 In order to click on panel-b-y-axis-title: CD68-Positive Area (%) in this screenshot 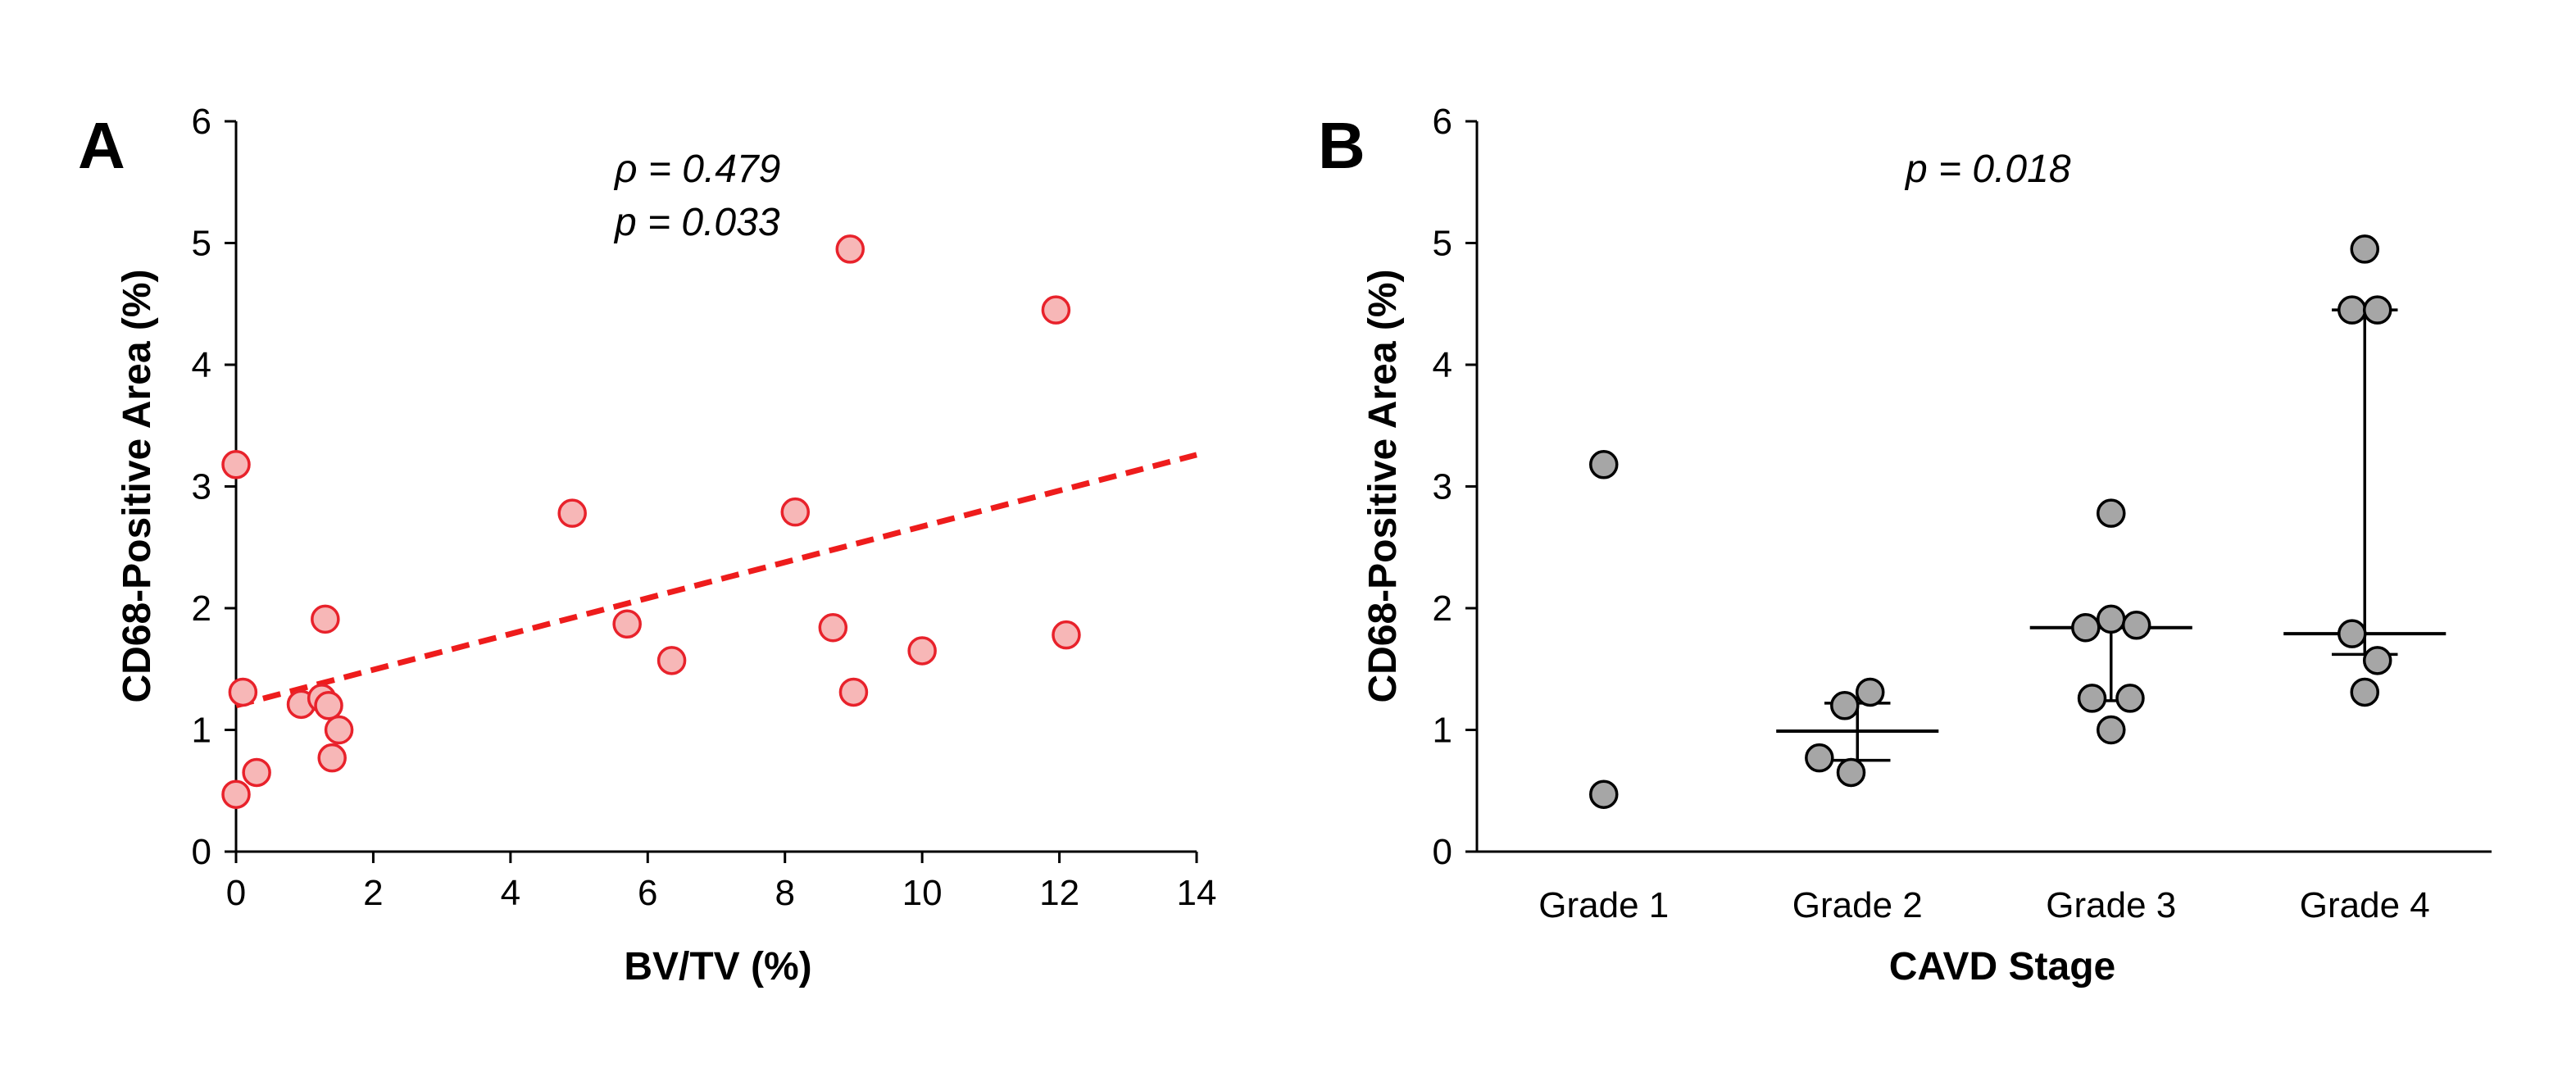, I will do `click(1383, 485)`.